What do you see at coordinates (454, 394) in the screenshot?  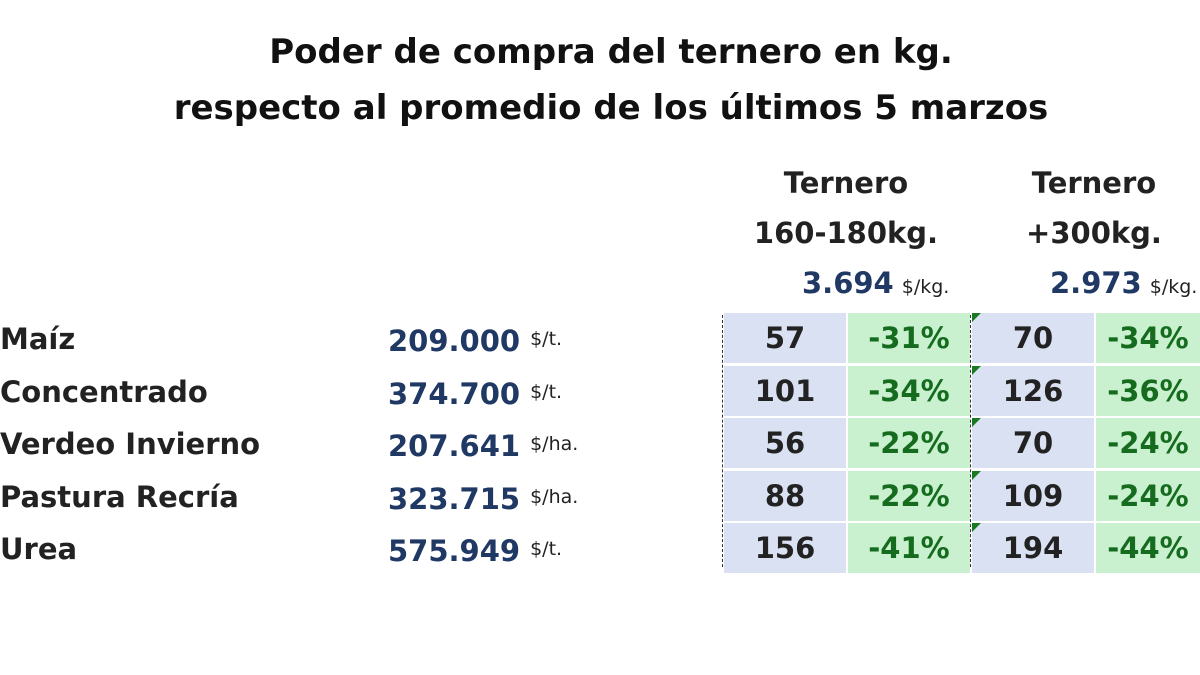 I see `table-row-price-value: 374.700` at bounding box center [454, 394].